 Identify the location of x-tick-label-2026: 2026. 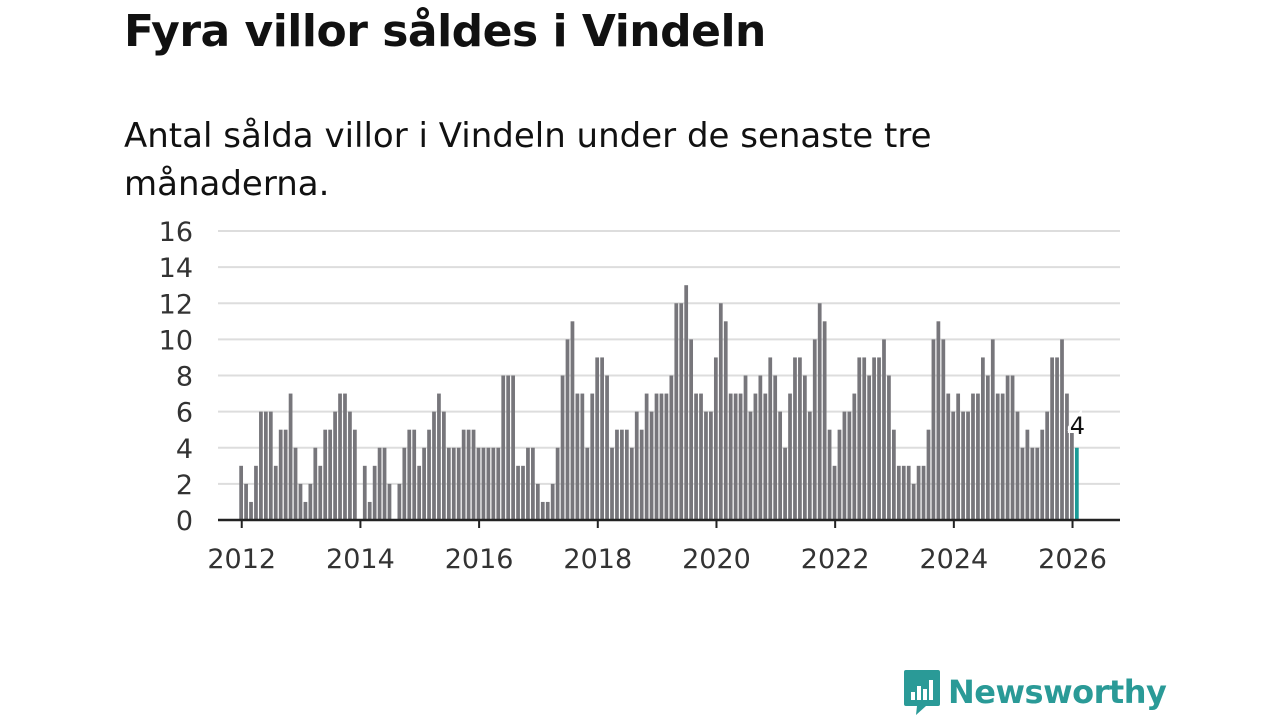
(1072, 559).